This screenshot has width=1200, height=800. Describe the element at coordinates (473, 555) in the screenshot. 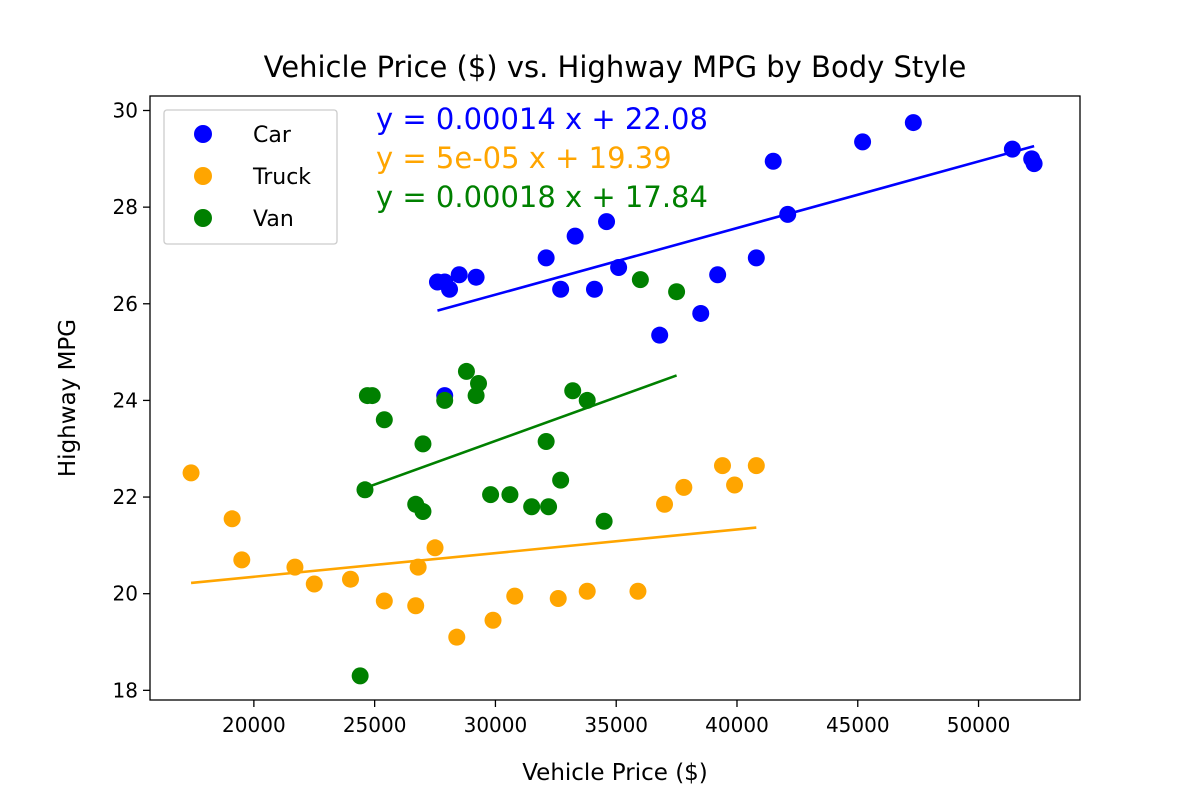

I see `fit-line-truck` at that location.